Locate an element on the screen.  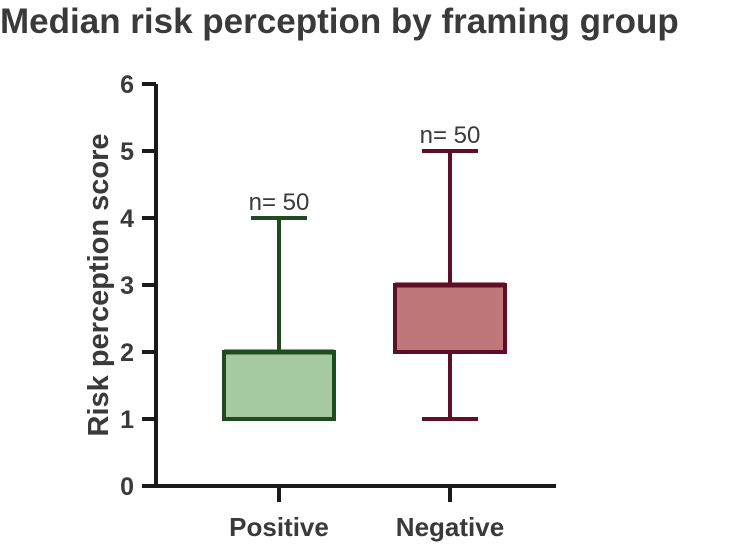
x-category-label: Positive is located at coordinates (279, 527).